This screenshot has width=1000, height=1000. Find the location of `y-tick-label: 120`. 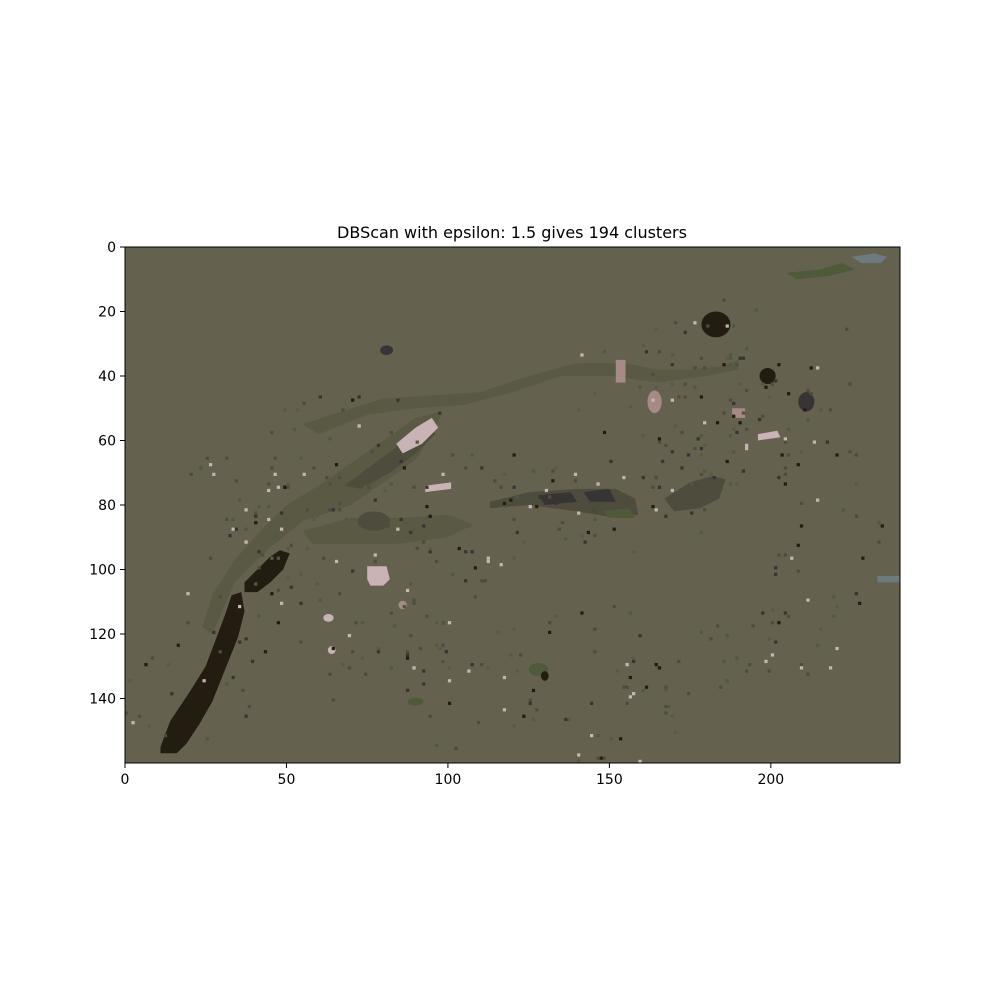

y-tick-label: 120 is located at coordinates (102, 635).